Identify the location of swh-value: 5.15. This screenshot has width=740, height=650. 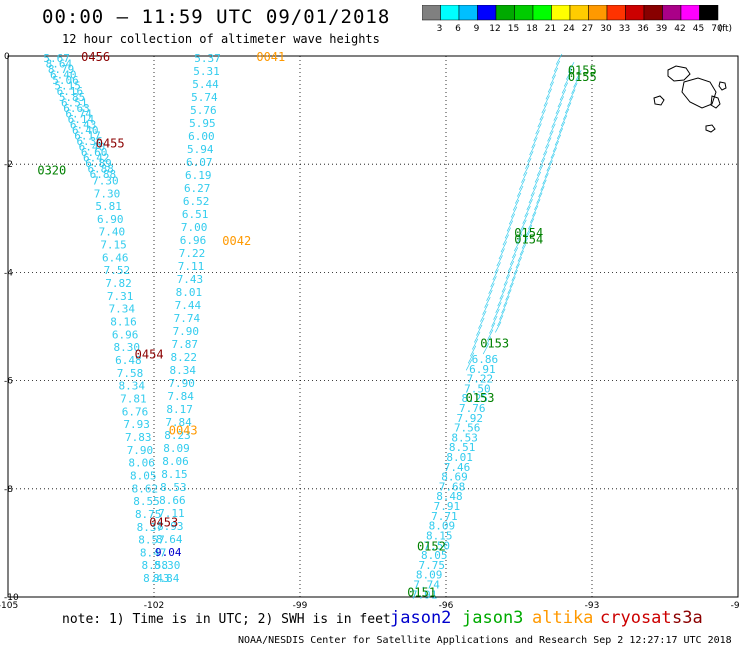
(67, 86).